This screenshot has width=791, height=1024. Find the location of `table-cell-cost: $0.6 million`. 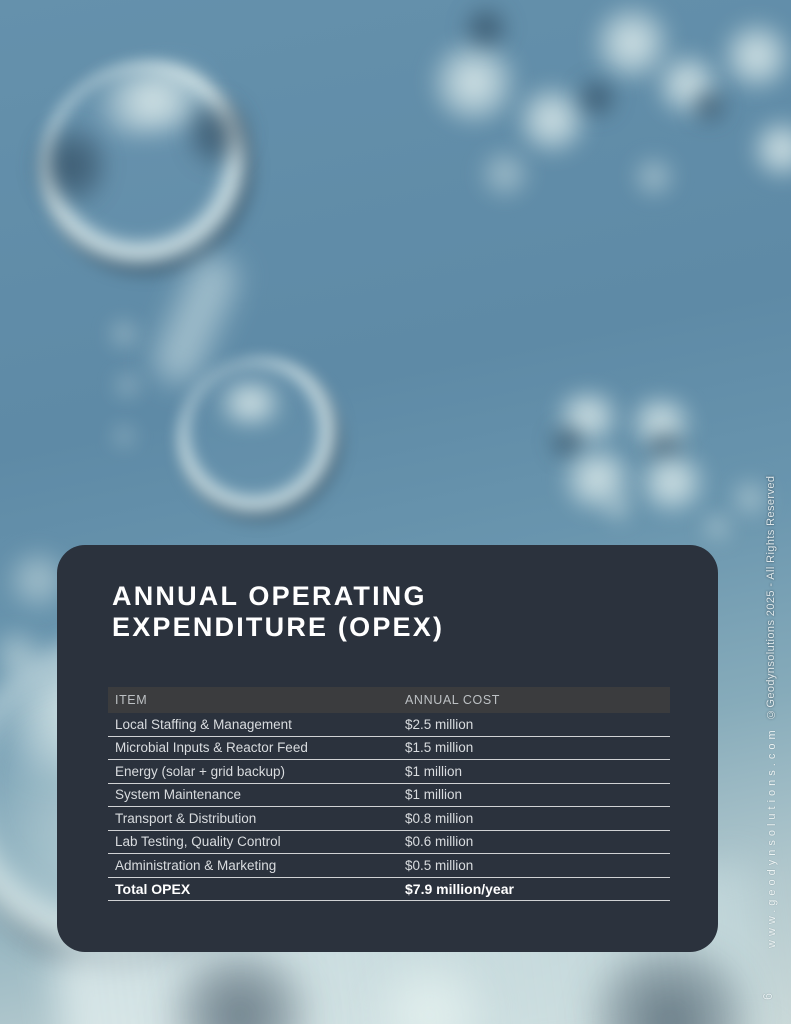

table-cell-cost: $0.6 million is located at coordinates (439, 842).